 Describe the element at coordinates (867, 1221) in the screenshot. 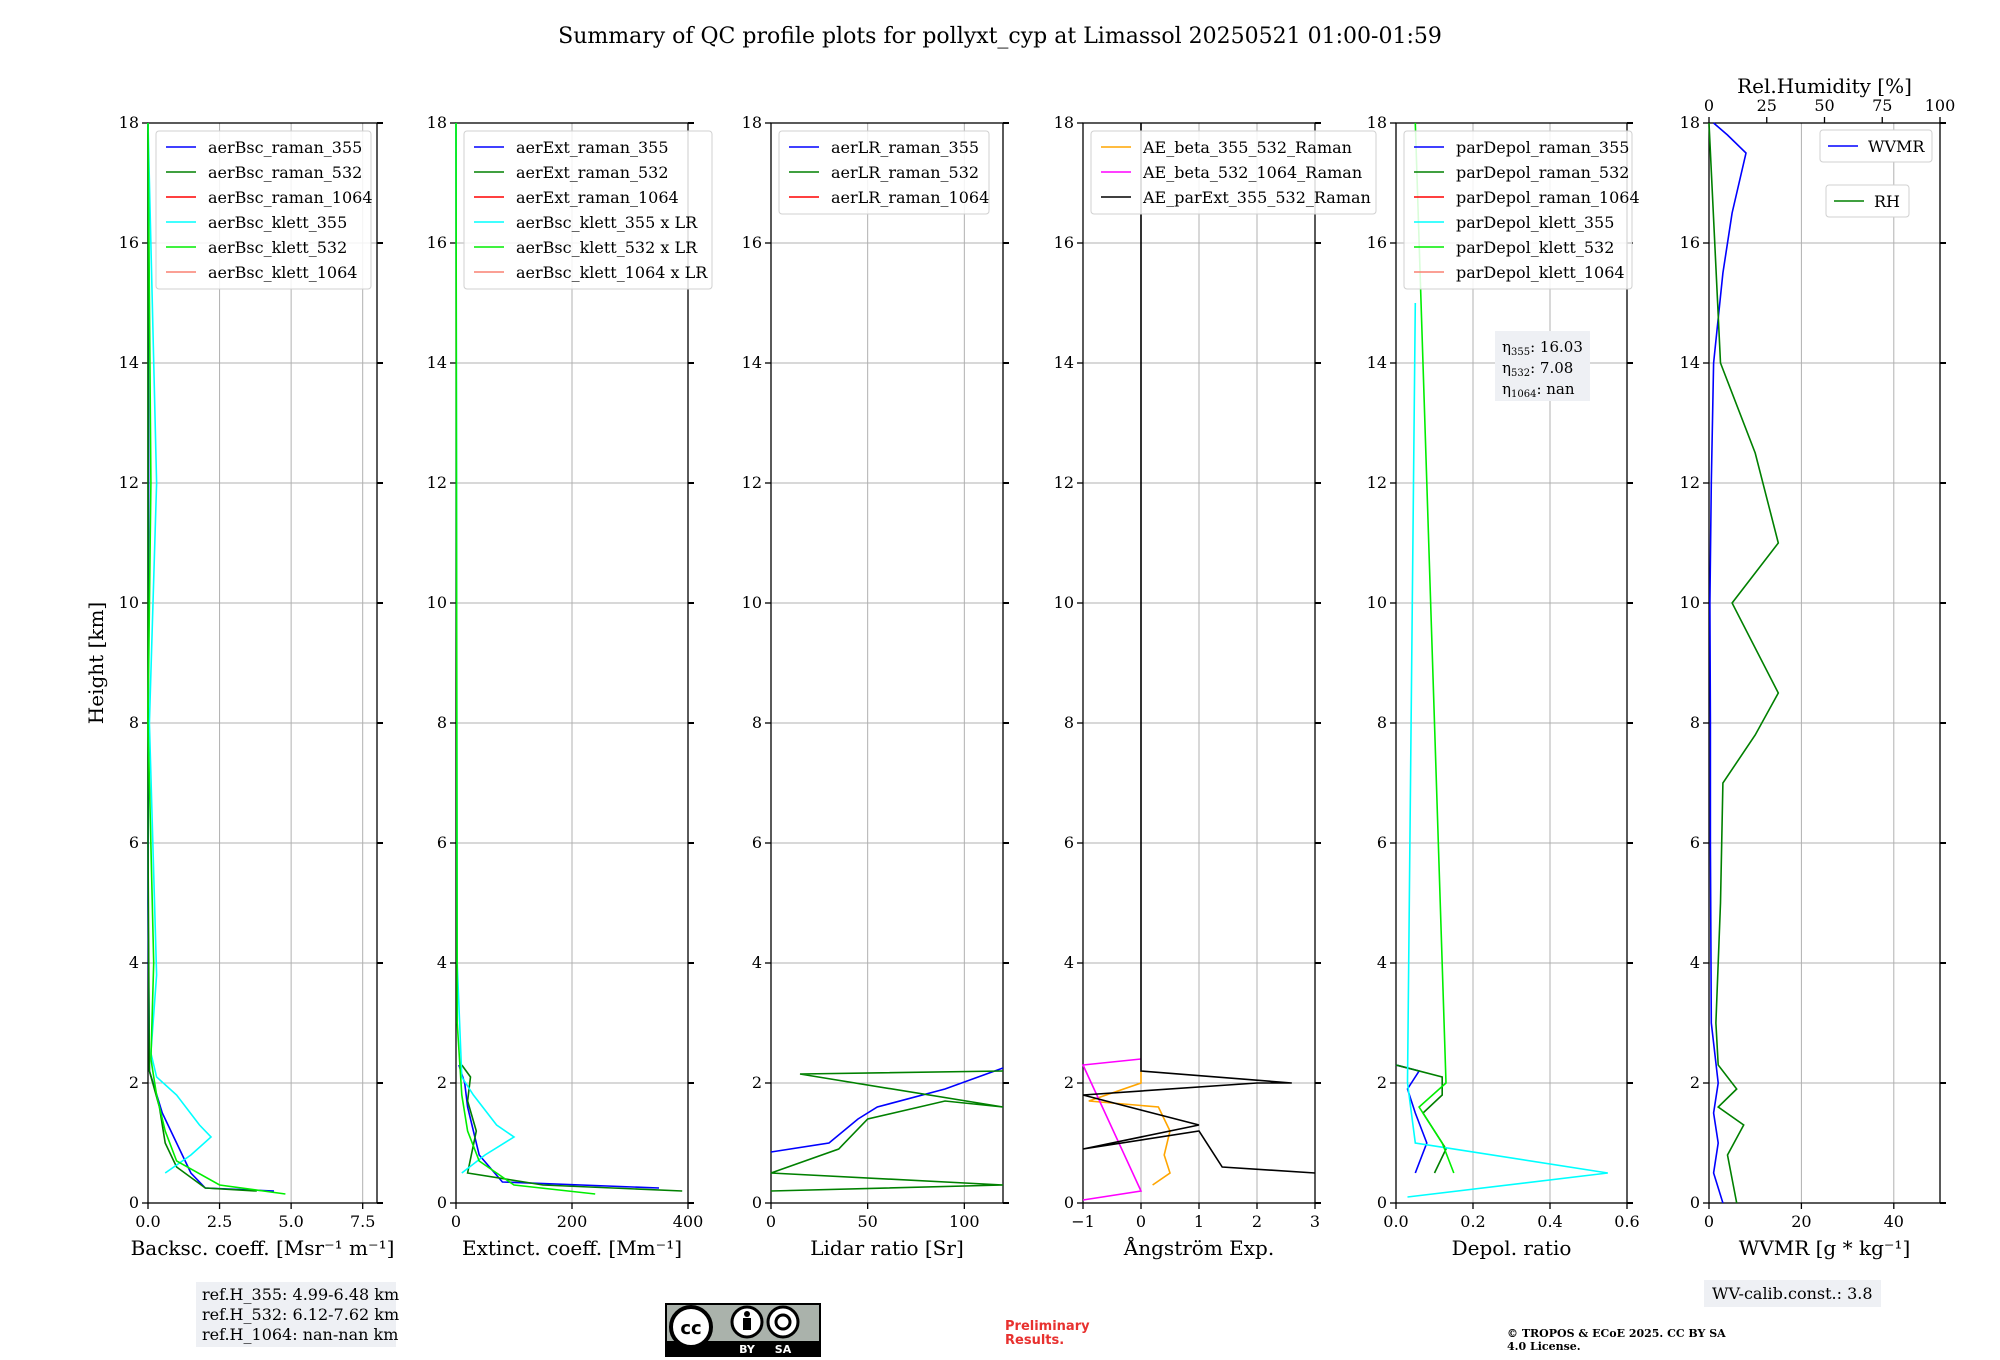

I see `x-tick-label: 50` at that location.